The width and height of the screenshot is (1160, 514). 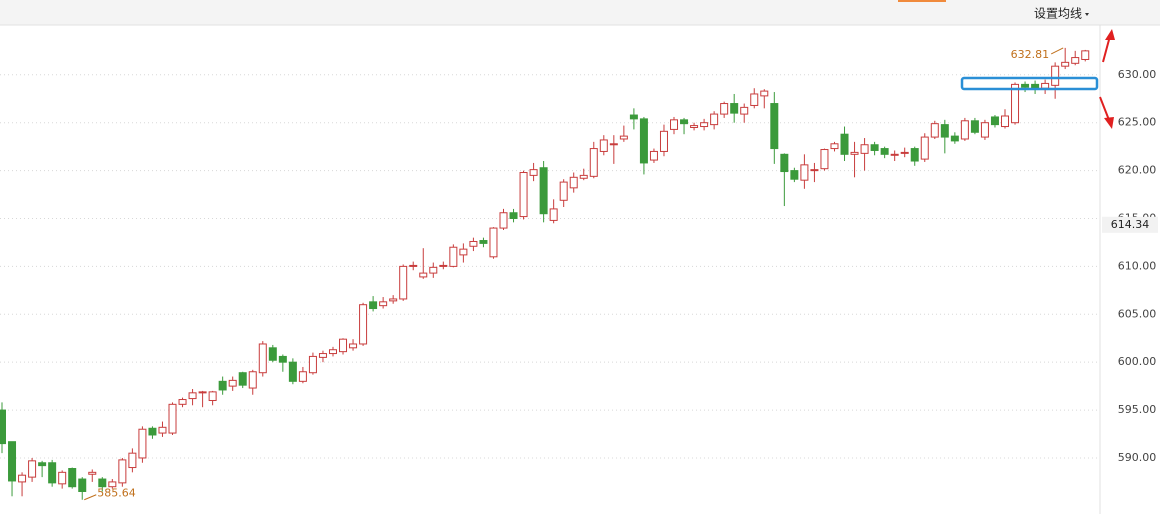 What do you see at coordinates (1137, 122) in the screenshot?
I see `y-tick-label: 625.00` at bounding box center [1137, 122].